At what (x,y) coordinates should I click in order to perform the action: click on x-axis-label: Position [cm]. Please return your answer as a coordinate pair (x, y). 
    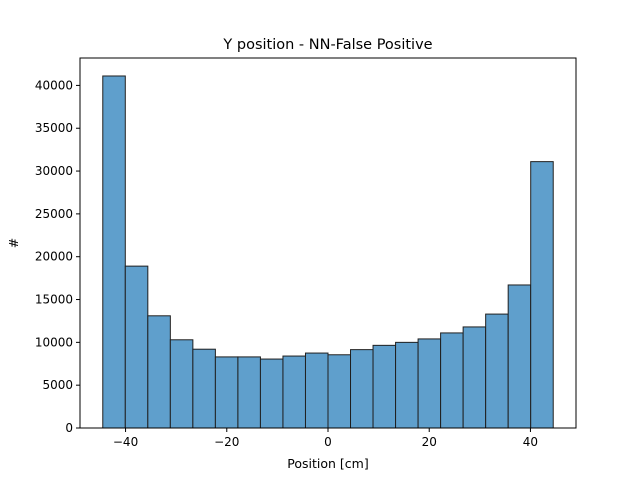
    Looking at the image, I should click on (327, 463).